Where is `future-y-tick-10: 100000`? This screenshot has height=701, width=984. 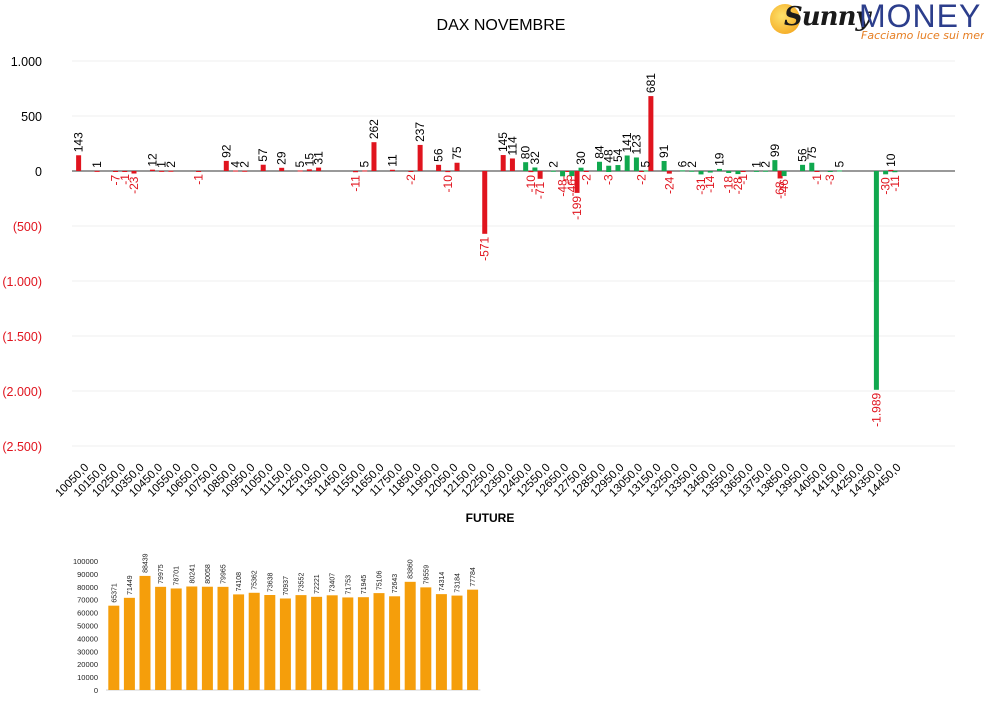 future-y-tick-10: 100000 is located at coordinates (85, 561).